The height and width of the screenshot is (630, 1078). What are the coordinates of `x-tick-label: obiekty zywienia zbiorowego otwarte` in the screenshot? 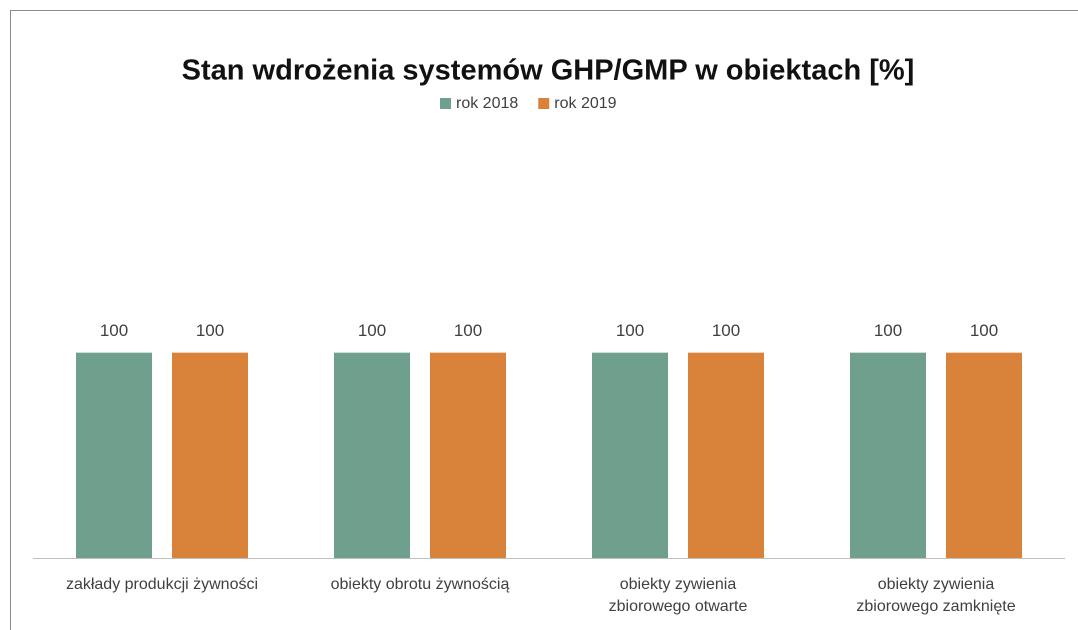 It's located at (678, 595).